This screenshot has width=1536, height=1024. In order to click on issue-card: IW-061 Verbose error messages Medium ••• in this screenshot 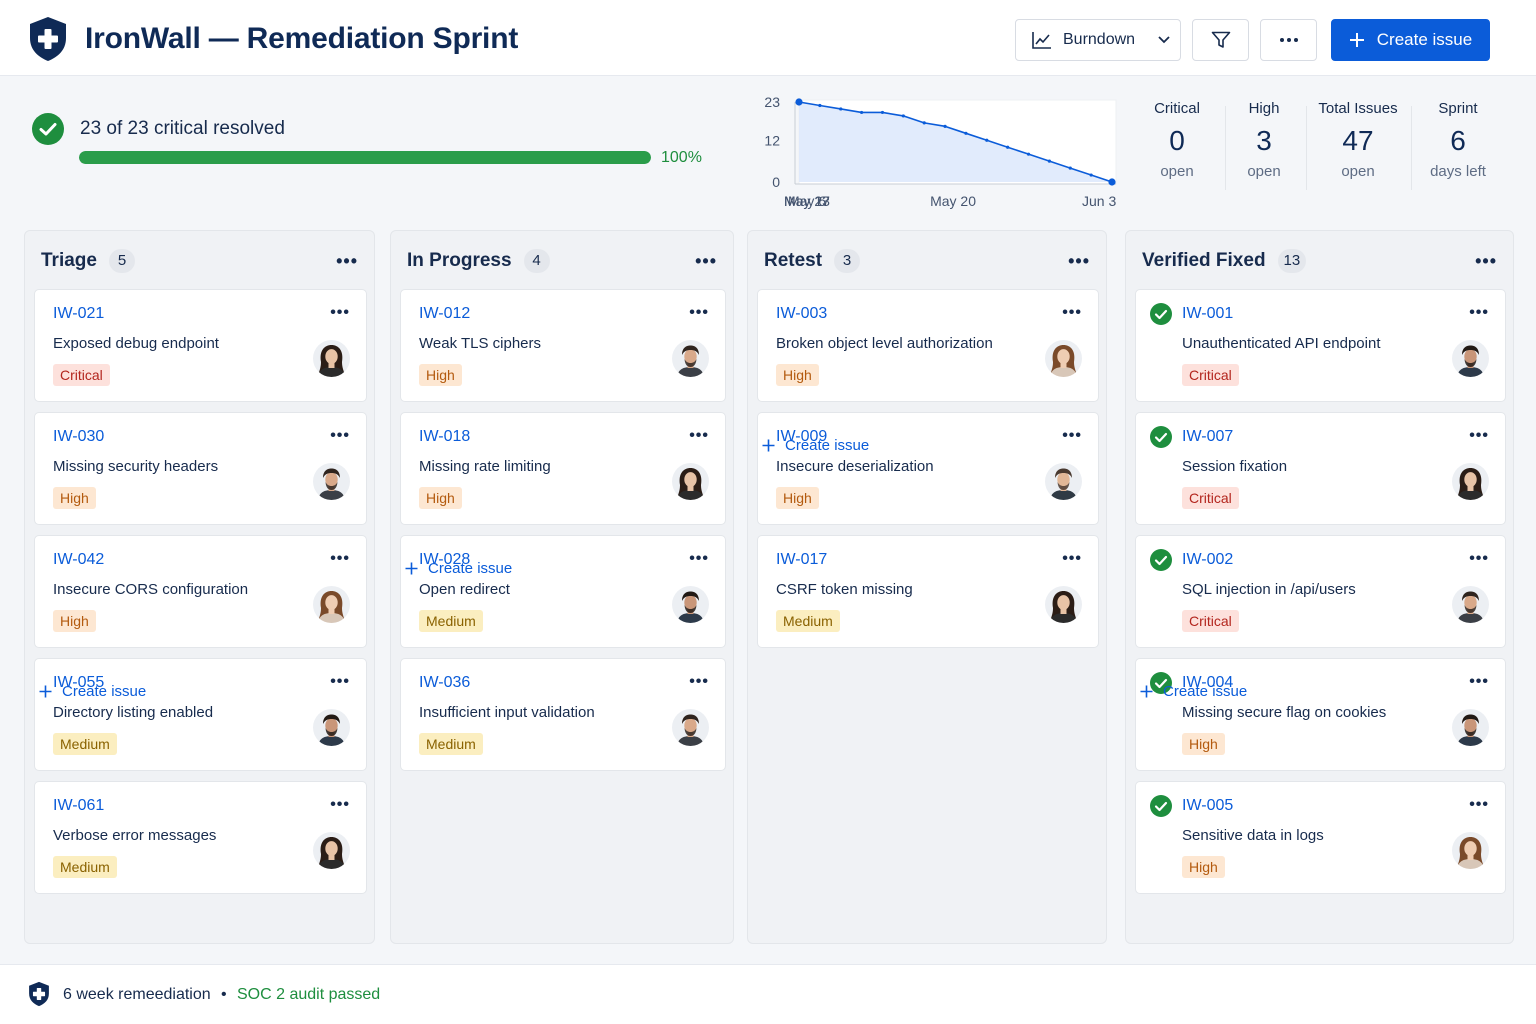, I will do `click(200, 837)`.